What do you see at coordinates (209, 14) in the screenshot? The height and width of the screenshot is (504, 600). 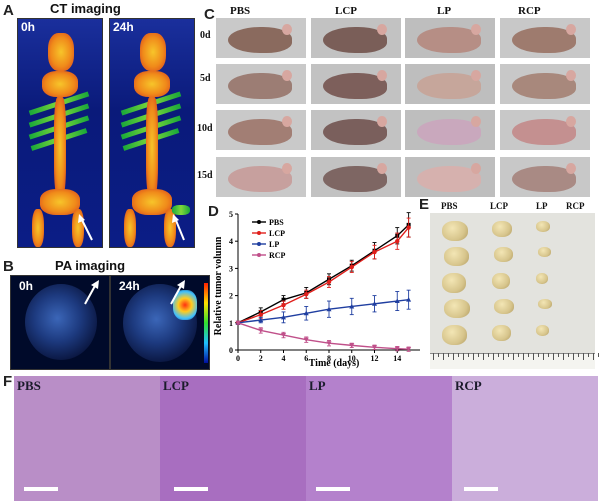 I see `panel-c-label: C` at bounding box center [209, 14].